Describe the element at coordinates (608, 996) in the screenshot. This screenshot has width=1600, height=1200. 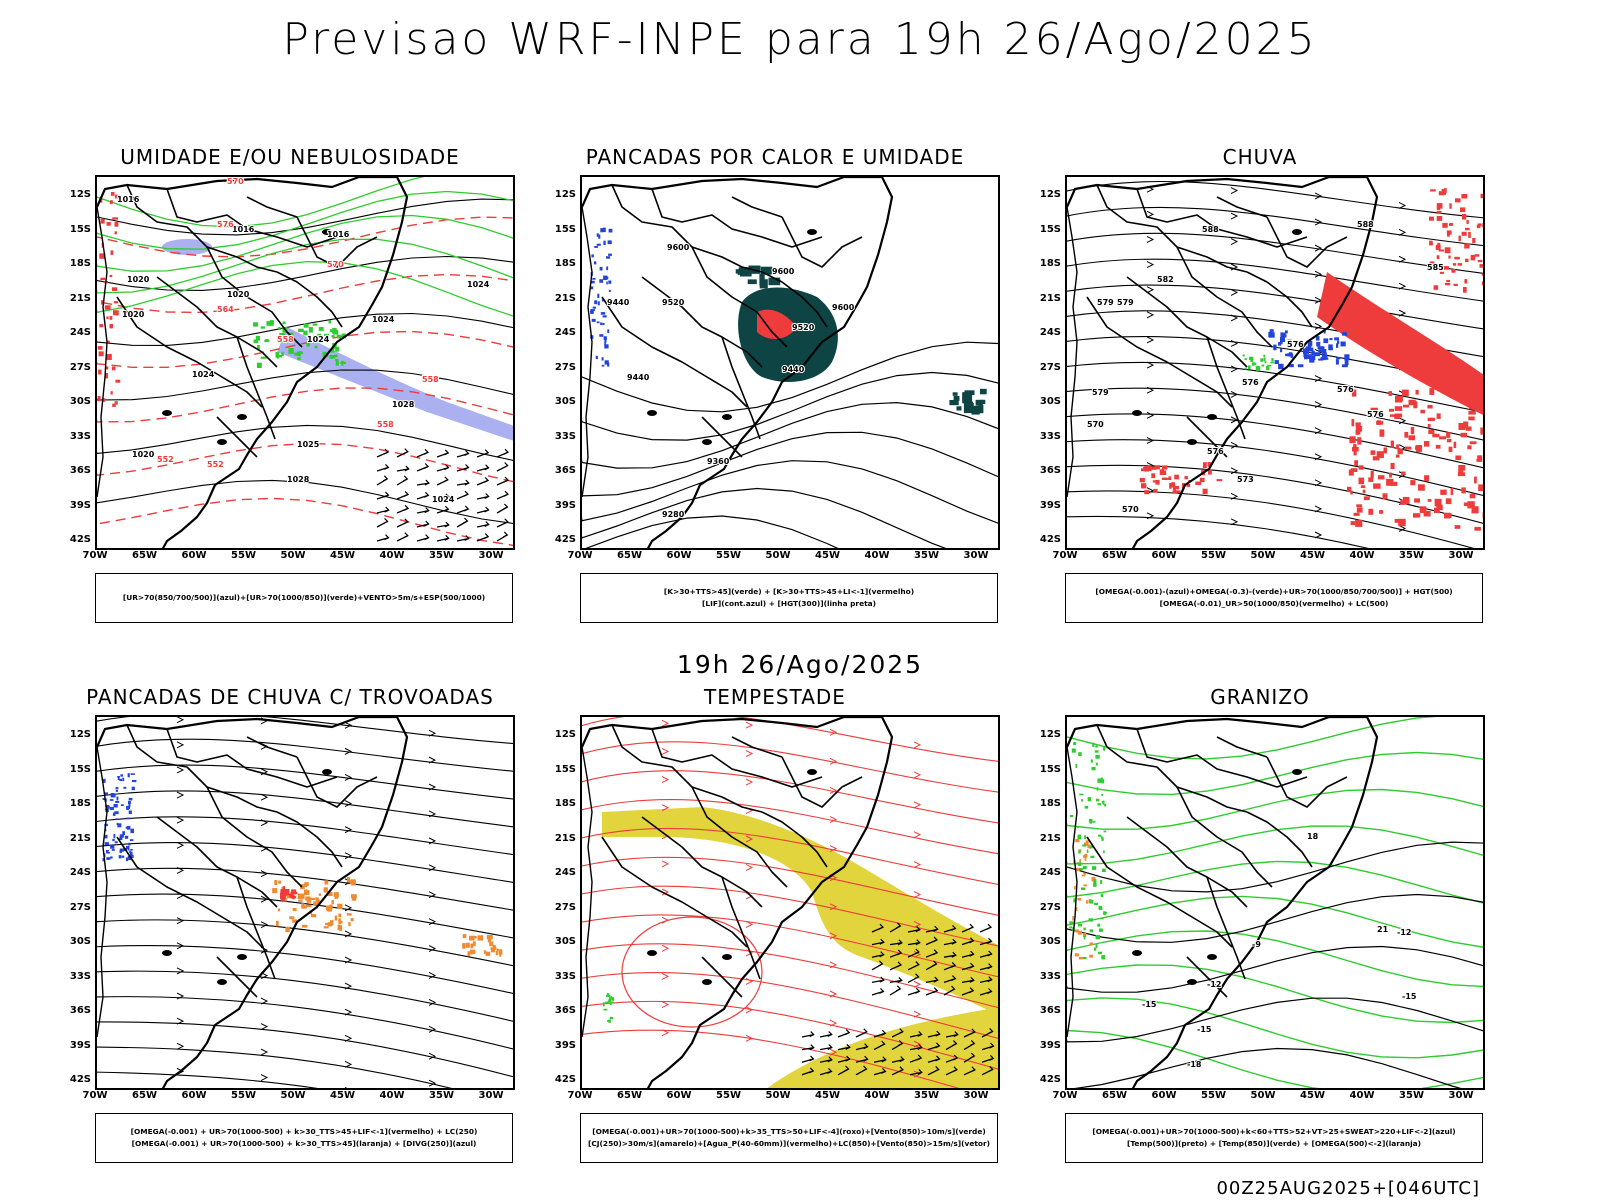
I see `wind850-green-area` at that location.